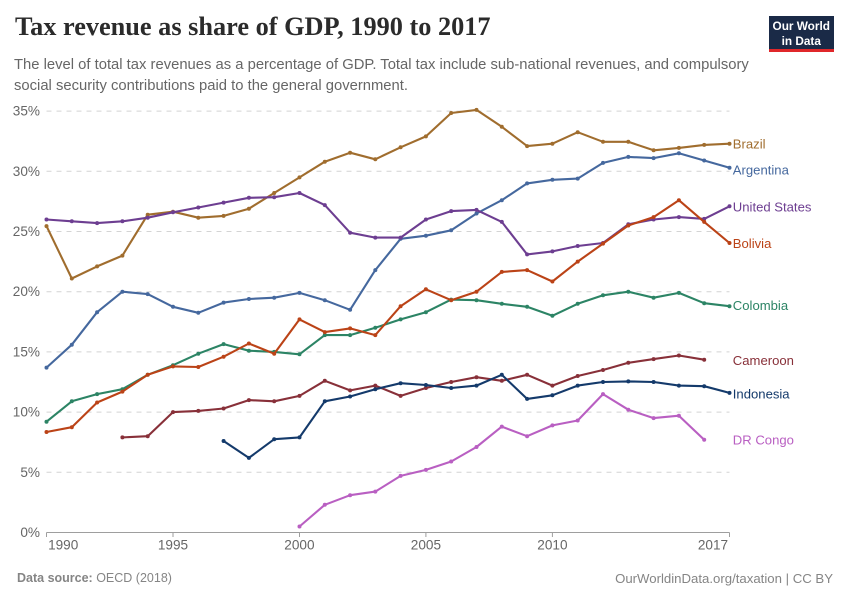 The width and height of the screenshot is (850, 600). I want to click on svg-text: 25%, so click(26, 231).